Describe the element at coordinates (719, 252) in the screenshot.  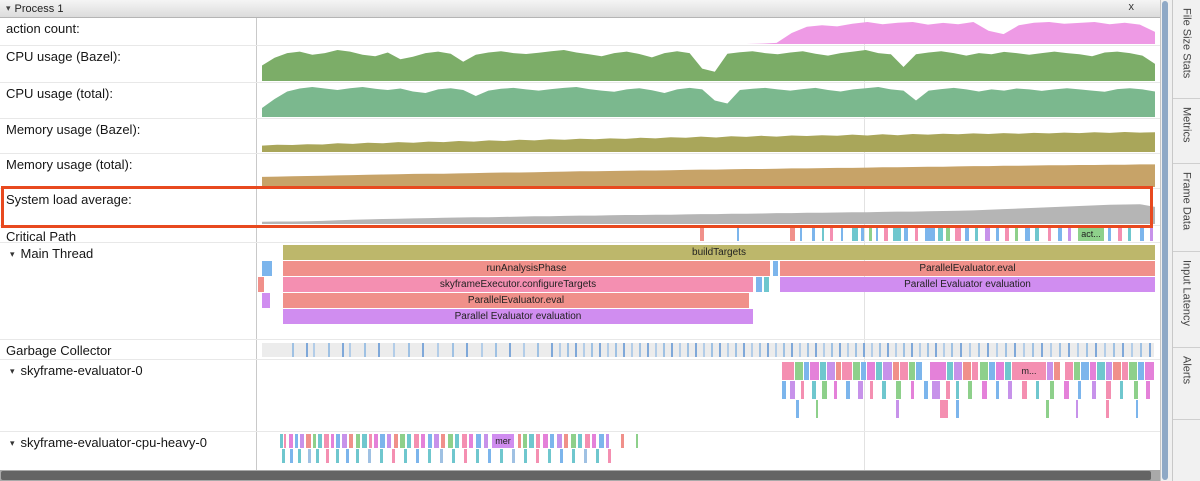
I see `slice: buildTargets` at that location.